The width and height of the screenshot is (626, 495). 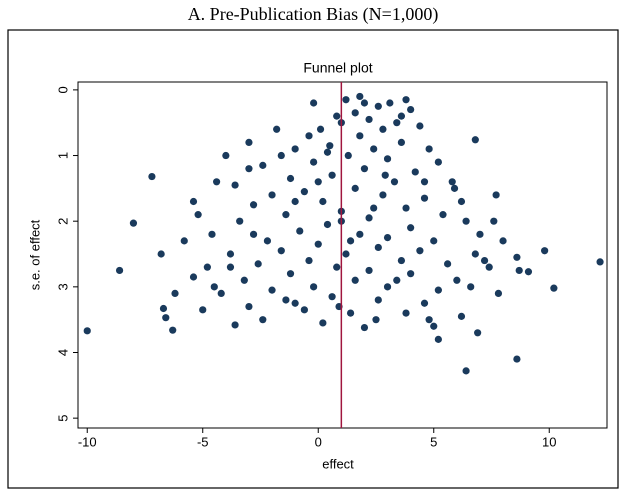 I want to click on y-tick-label: 4, so click(x=62, y=352).